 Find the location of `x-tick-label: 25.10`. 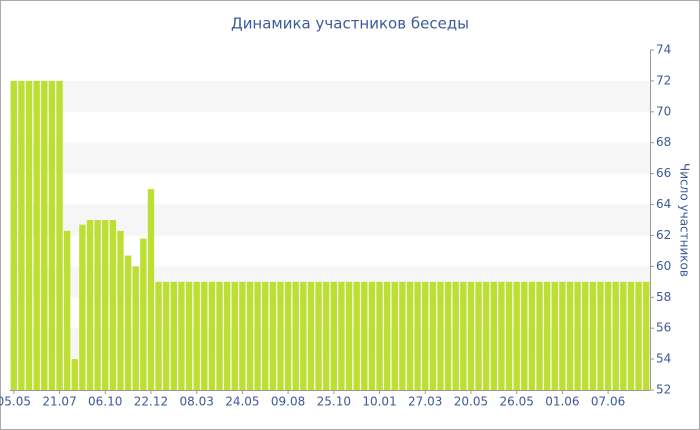

x-tick-label: 25.10 is located at coordinates (334, 402).